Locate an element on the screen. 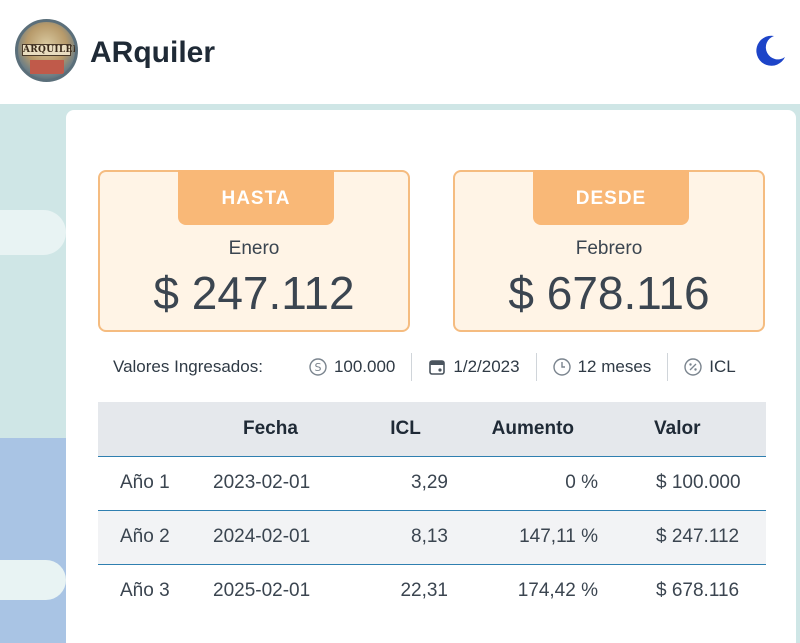 This screenshot has width=800, height=643. result-tab-label: HASTA is located at coordinates (256, 197).